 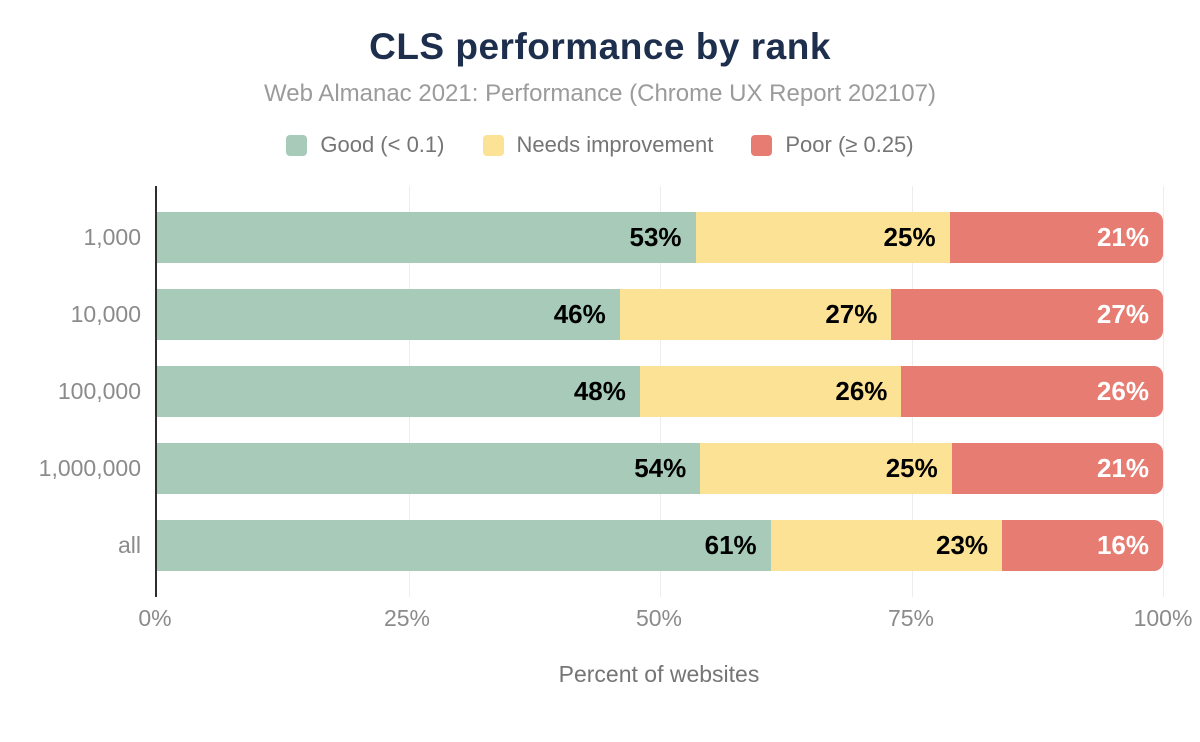 I want to click on bar-segment-good: 53%, so click(x=426, y=237).